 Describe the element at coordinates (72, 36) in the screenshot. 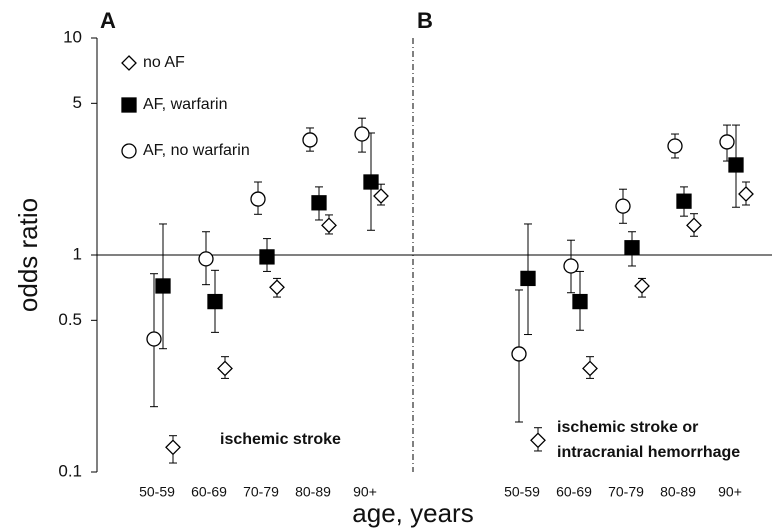

I see `y-tick-label: 10` at that location.